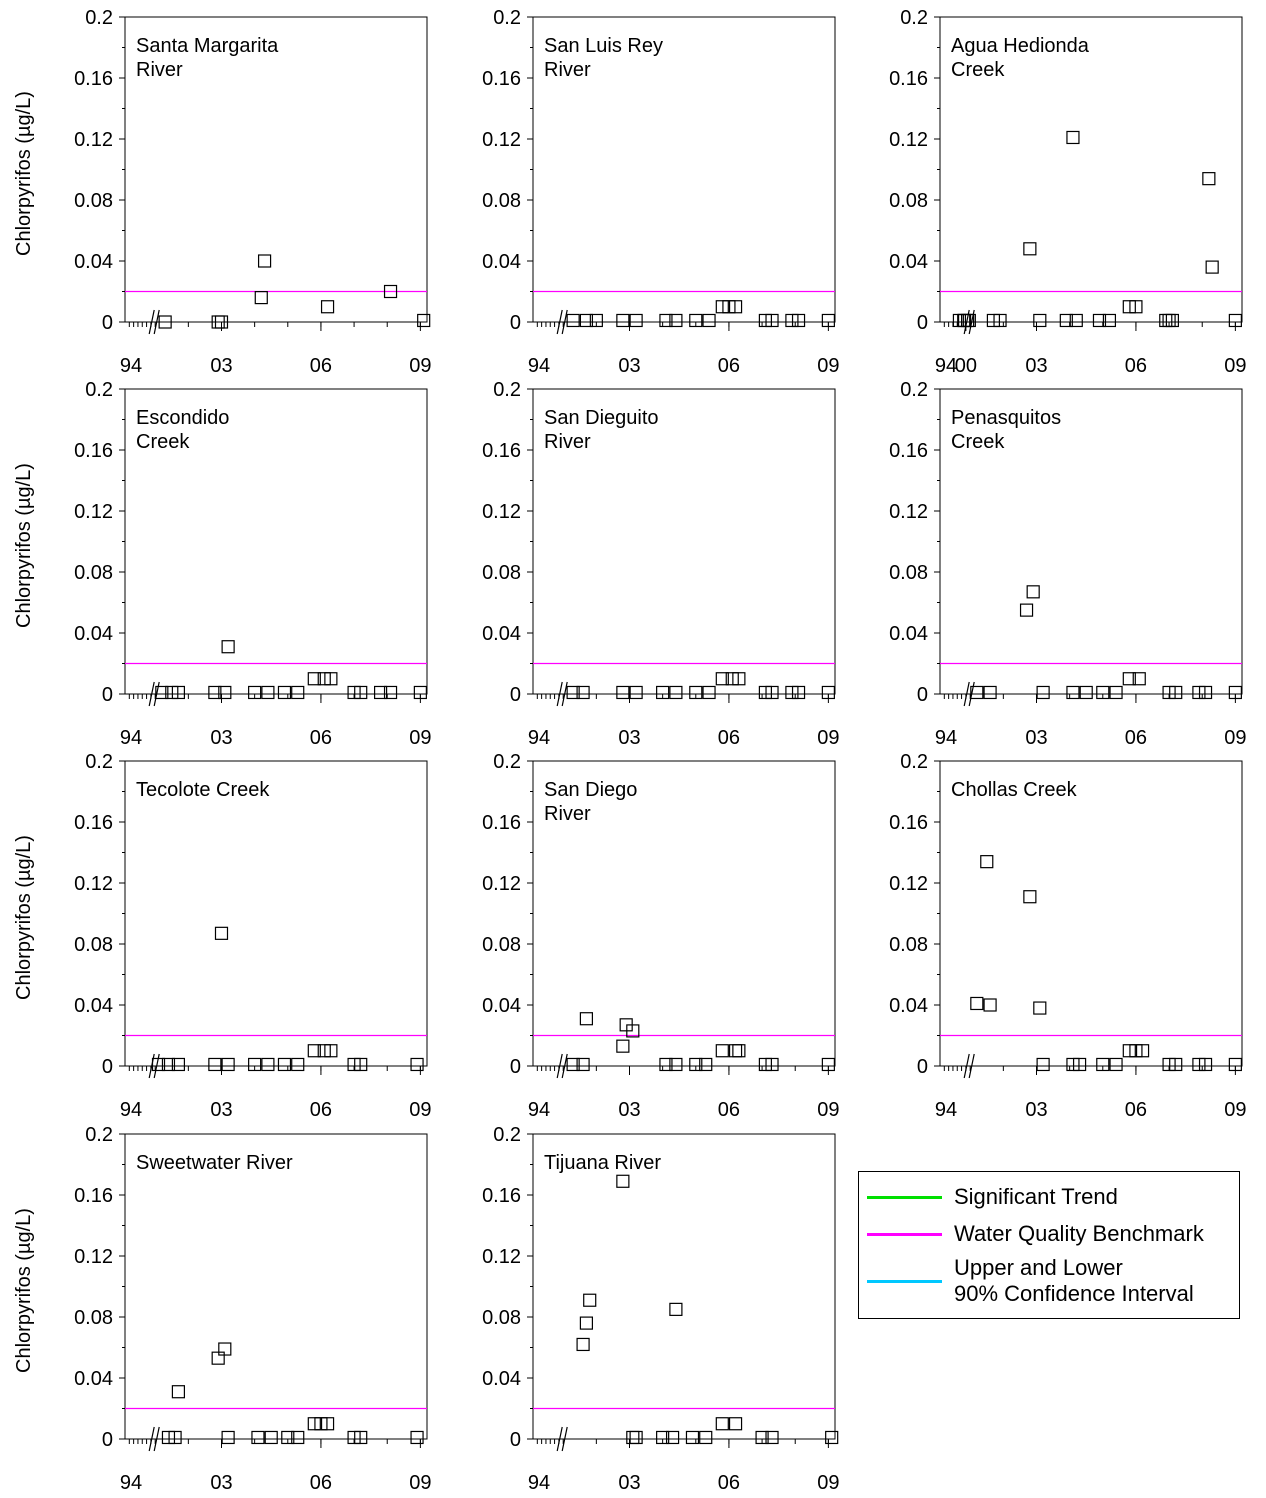  What do you see at coordinates (24, 1290) in the screenshot?
I see `y-axis-label: Chlorpyrifos (µg/L)` at bounding box center [24, 1290].